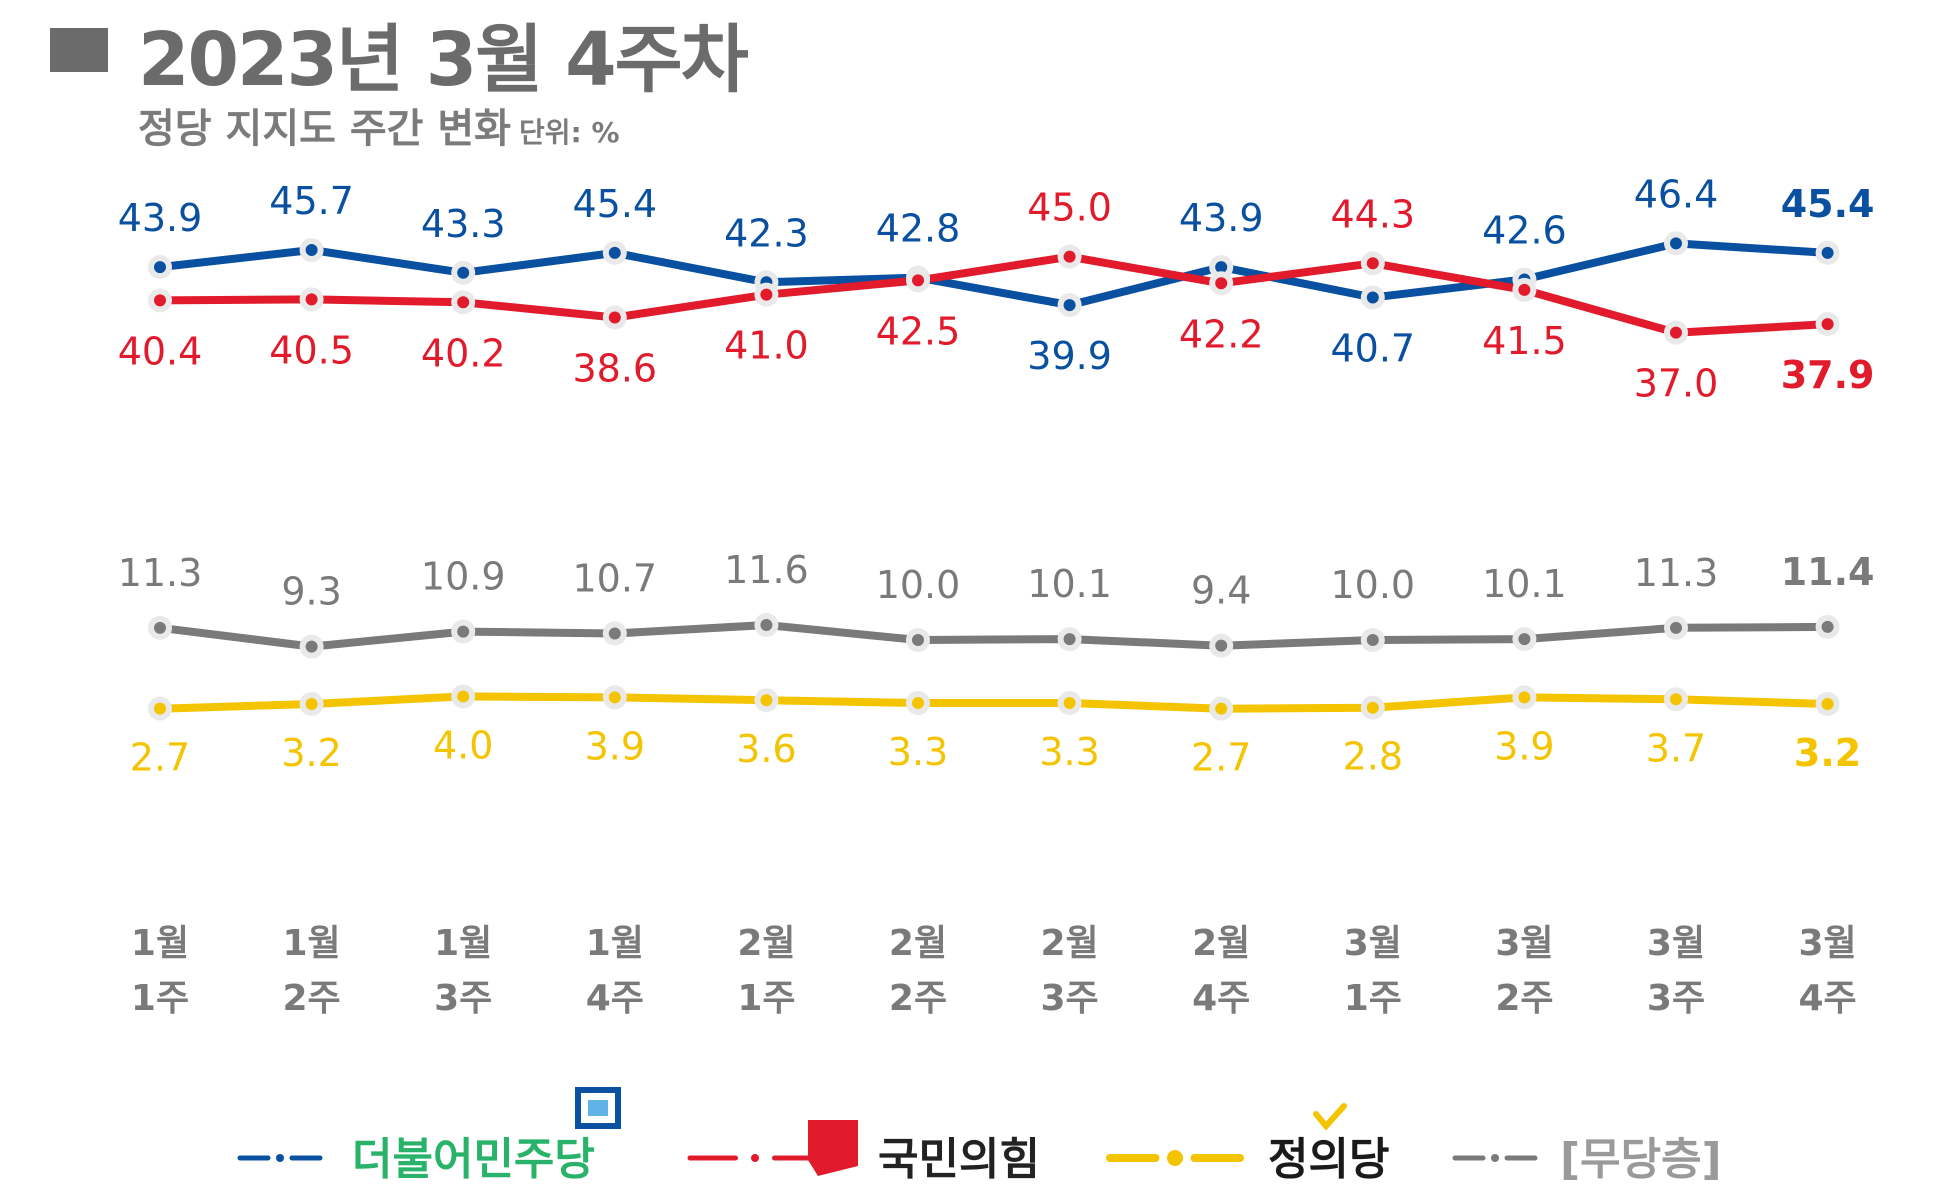 This screenshot has height=1197, width=1938. What do you see at coordinates (1676, 384) in the screenshot?
I see `value-label-ppp: 37.0` at bounding box center [1676, 384].